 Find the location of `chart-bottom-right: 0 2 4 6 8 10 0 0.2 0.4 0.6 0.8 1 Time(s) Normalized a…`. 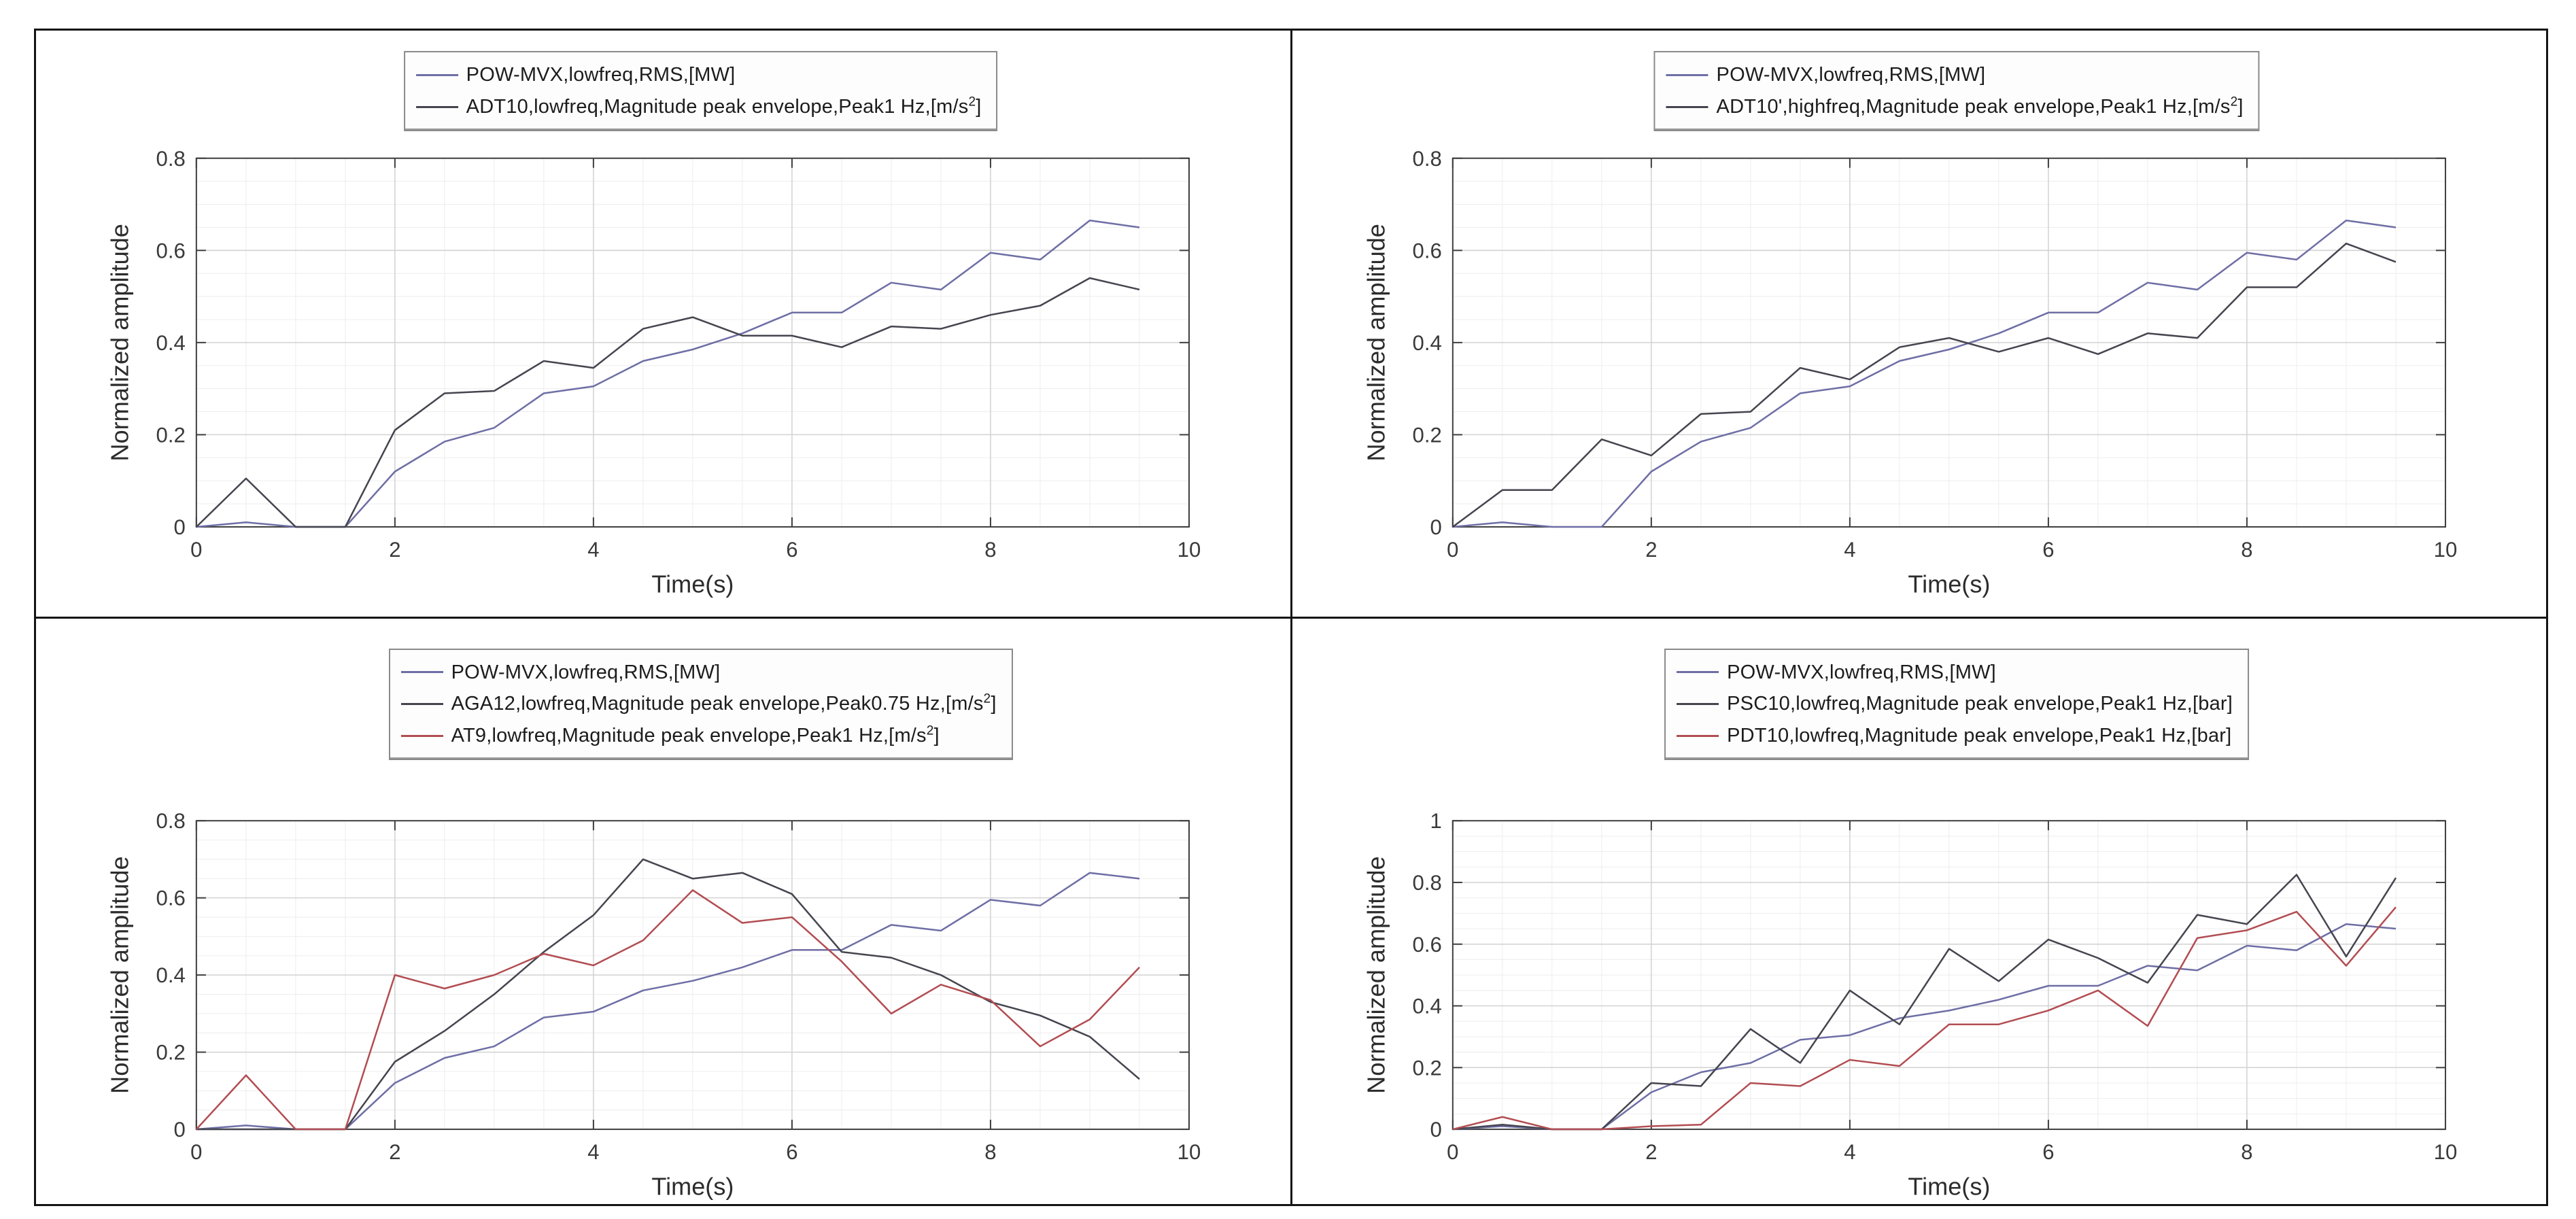

chart-bottom-right: 0 2 4 6 8 10 0 0.2 0.4 0.6 0.8 1 Time(s) Normalized a… is located at coordinates (1909, 1004).